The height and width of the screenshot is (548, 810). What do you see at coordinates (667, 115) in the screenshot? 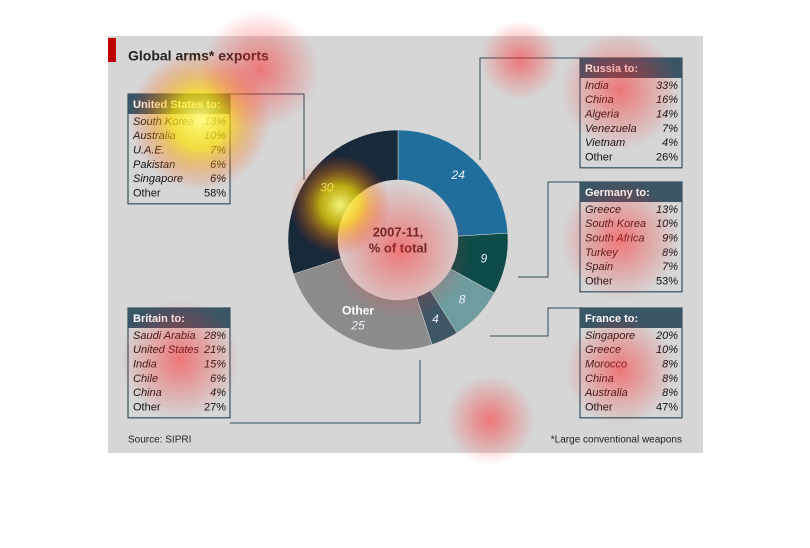
I see `row-value: 14%` at bounding box center [667, 115].